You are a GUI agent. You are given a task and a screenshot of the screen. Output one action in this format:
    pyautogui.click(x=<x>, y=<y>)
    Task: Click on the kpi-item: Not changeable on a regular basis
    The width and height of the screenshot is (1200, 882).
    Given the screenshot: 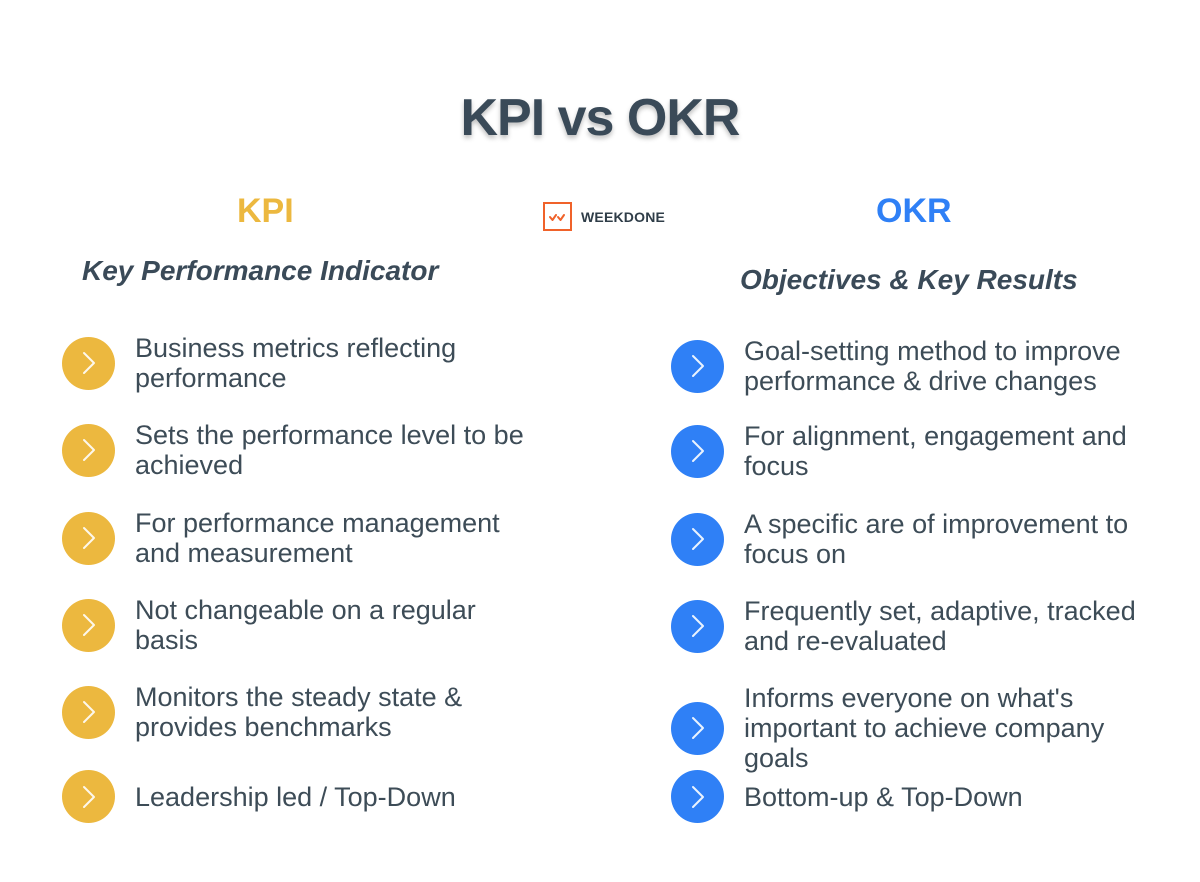 What is the action you would take?
    pyautogui.click(x=302, y=625)
    